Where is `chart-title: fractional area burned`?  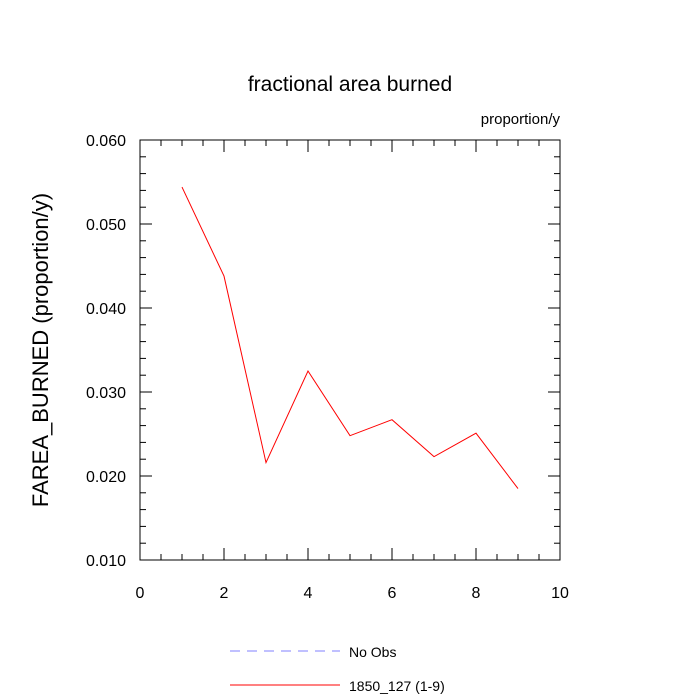 chart-title: fractional area burned is located at coordinates (350, 84).